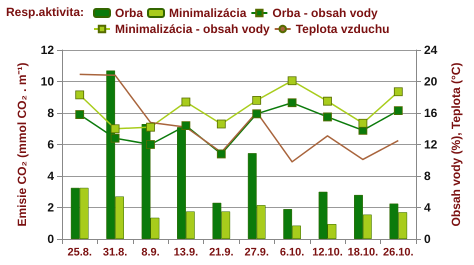 The image size is (474, 265). What do you see at coordinates (327, 252) in the screenshot?
I see `x-tick-label: 12.10.` at bounding box center [327, 252].